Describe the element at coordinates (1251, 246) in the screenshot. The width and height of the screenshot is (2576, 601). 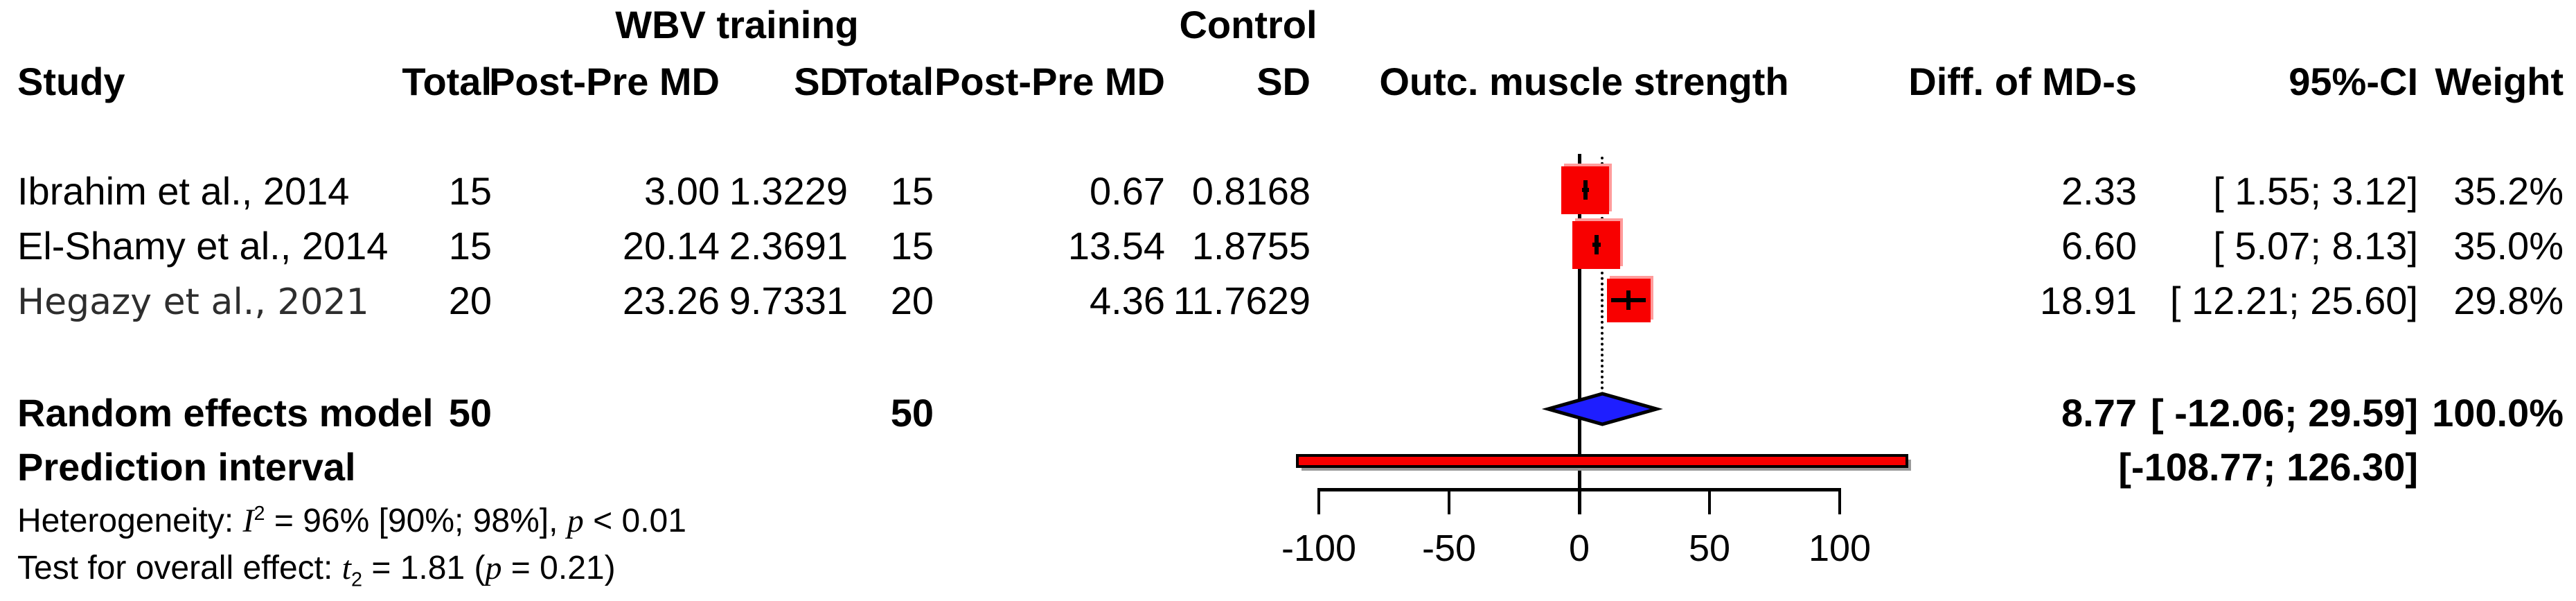
I see `ctrl-sd: 1.8755` at that location.